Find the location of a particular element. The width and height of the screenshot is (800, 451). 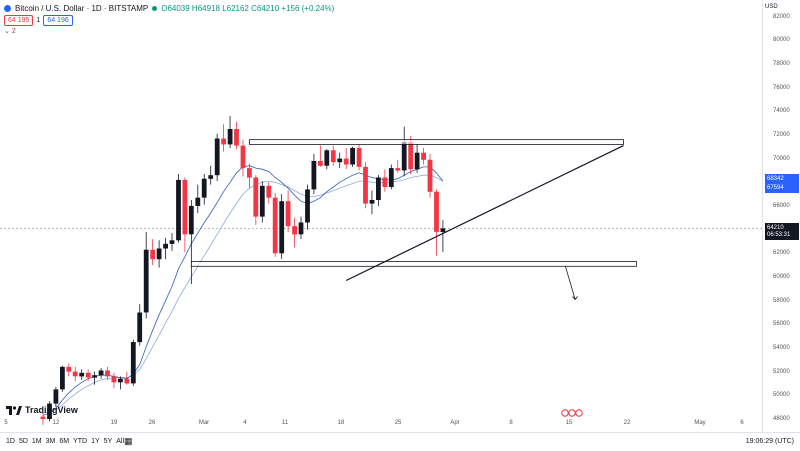

ascending-trendline is located at coordinates (484, 213).